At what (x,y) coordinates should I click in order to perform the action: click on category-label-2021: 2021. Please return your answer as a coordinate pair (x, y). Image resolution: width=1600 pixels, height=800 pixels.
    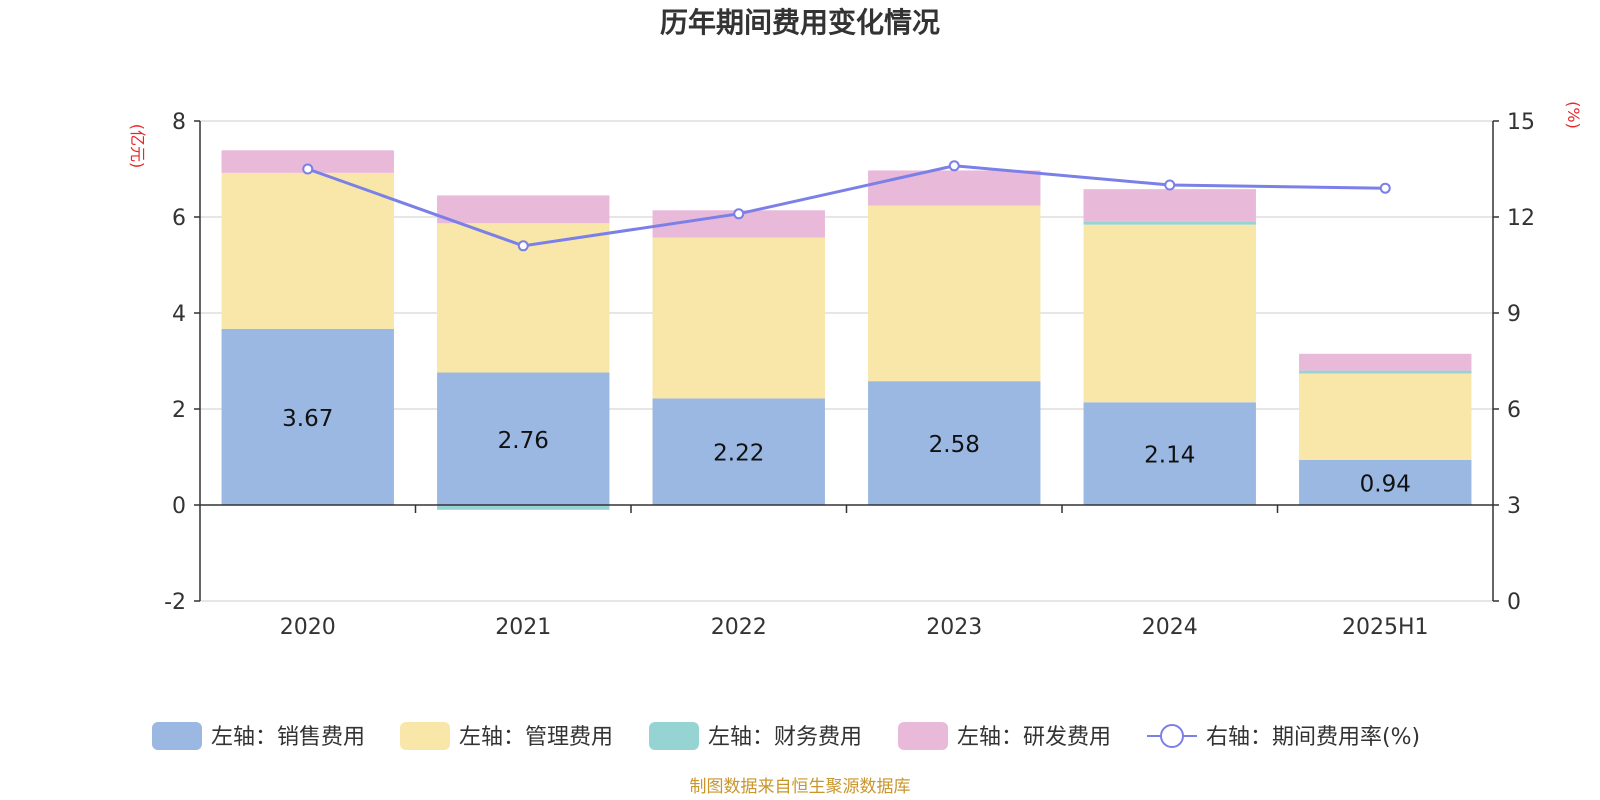
    Looking at the image, I should click on (523, 627).